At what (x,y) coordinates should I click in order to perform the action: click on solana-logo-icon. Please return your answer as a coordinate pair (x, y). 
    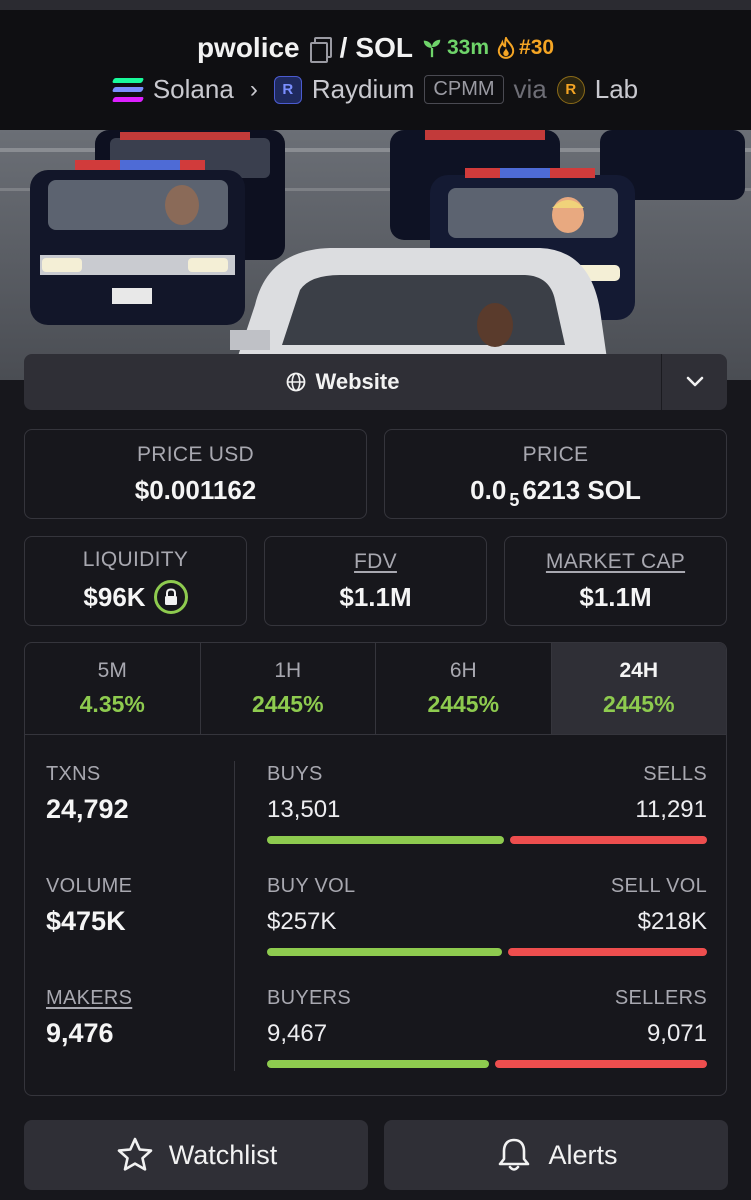
    Looking at the image, I should click on (128, 89).